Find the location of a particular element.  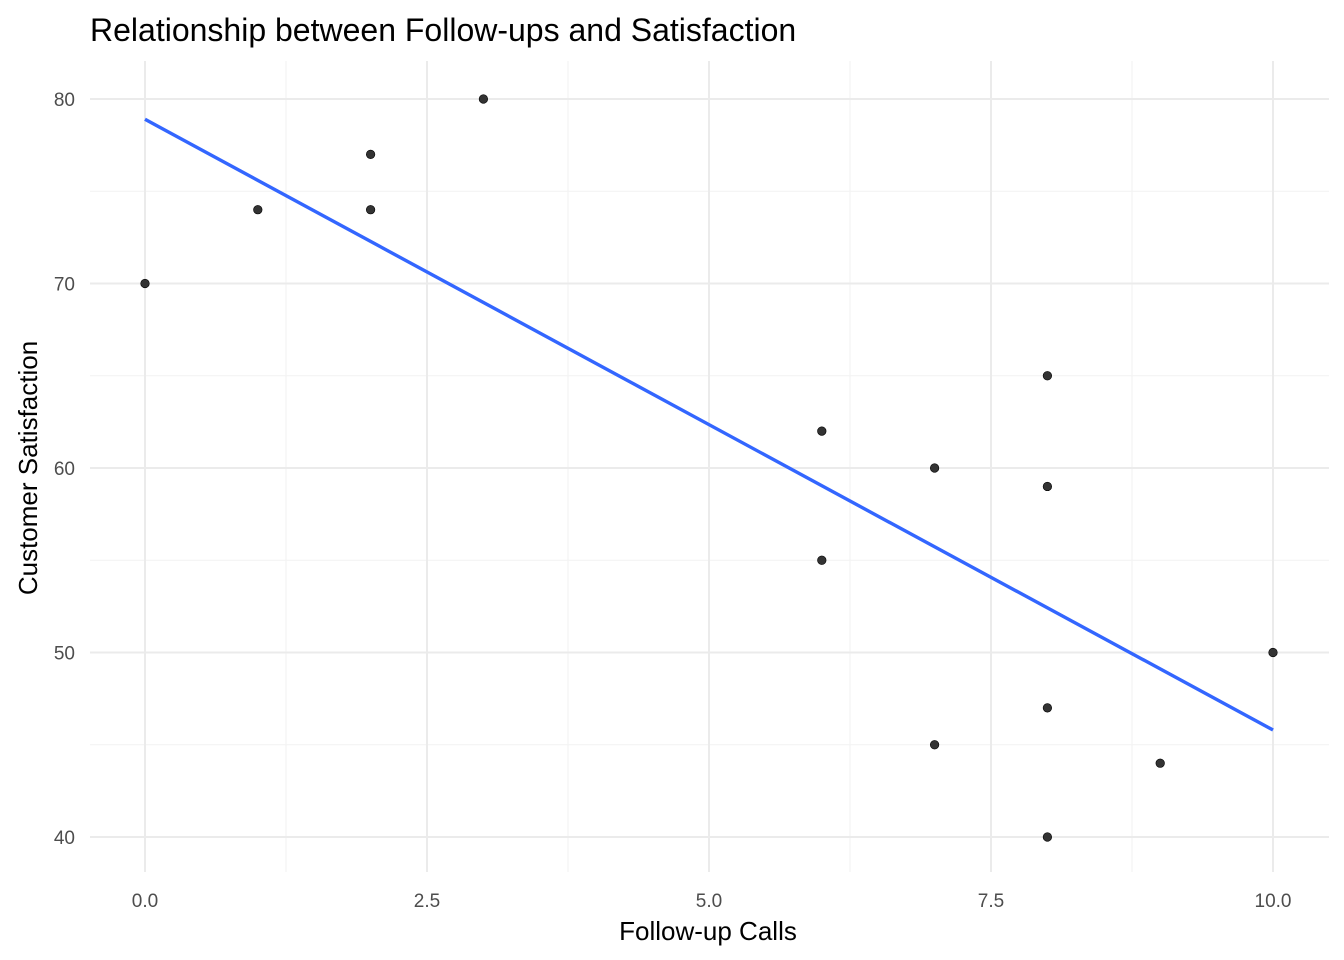

x-tick-label: 7.5 is located at coordinates (991, 901).